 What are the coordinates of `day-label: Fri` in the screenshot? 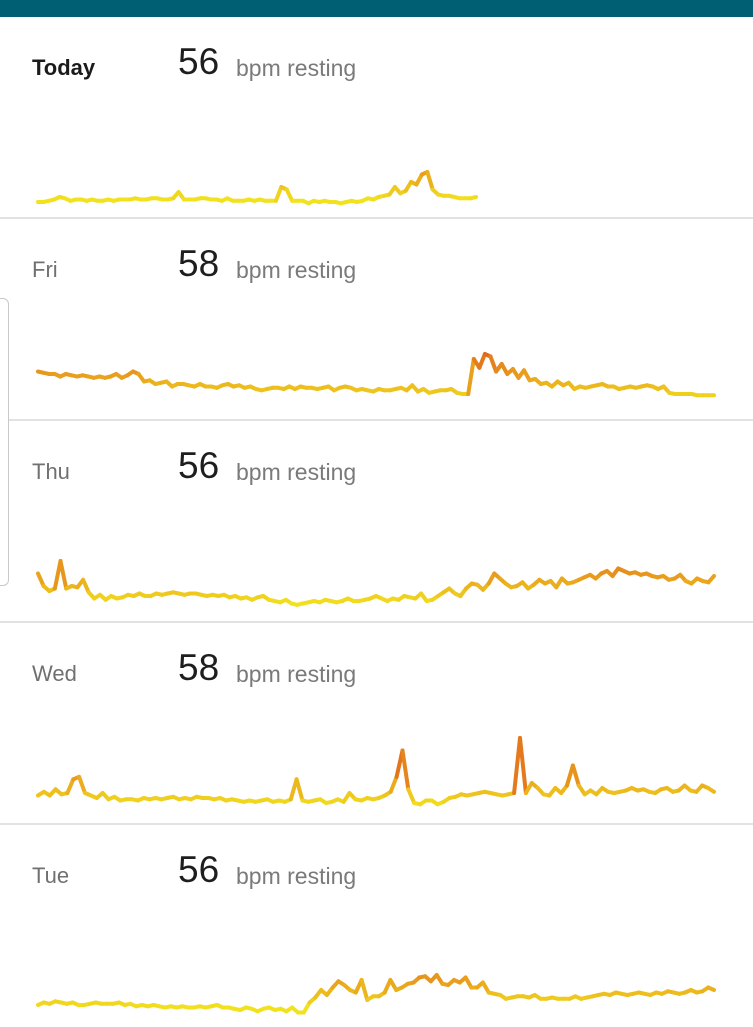 It's located at (45, 269).